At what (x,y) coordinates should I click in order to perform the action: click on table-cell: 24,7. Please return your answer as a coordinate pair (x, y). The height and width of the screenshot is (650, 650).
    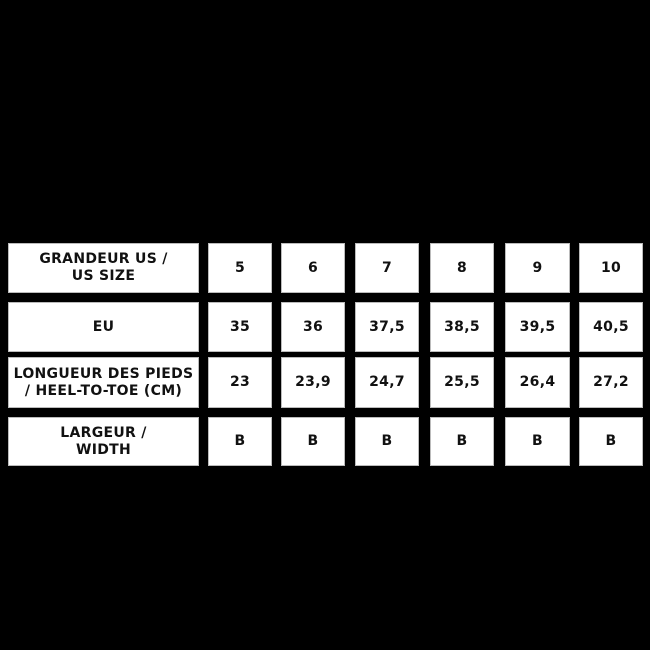
    Looking at the image, I should click on (387, 382).